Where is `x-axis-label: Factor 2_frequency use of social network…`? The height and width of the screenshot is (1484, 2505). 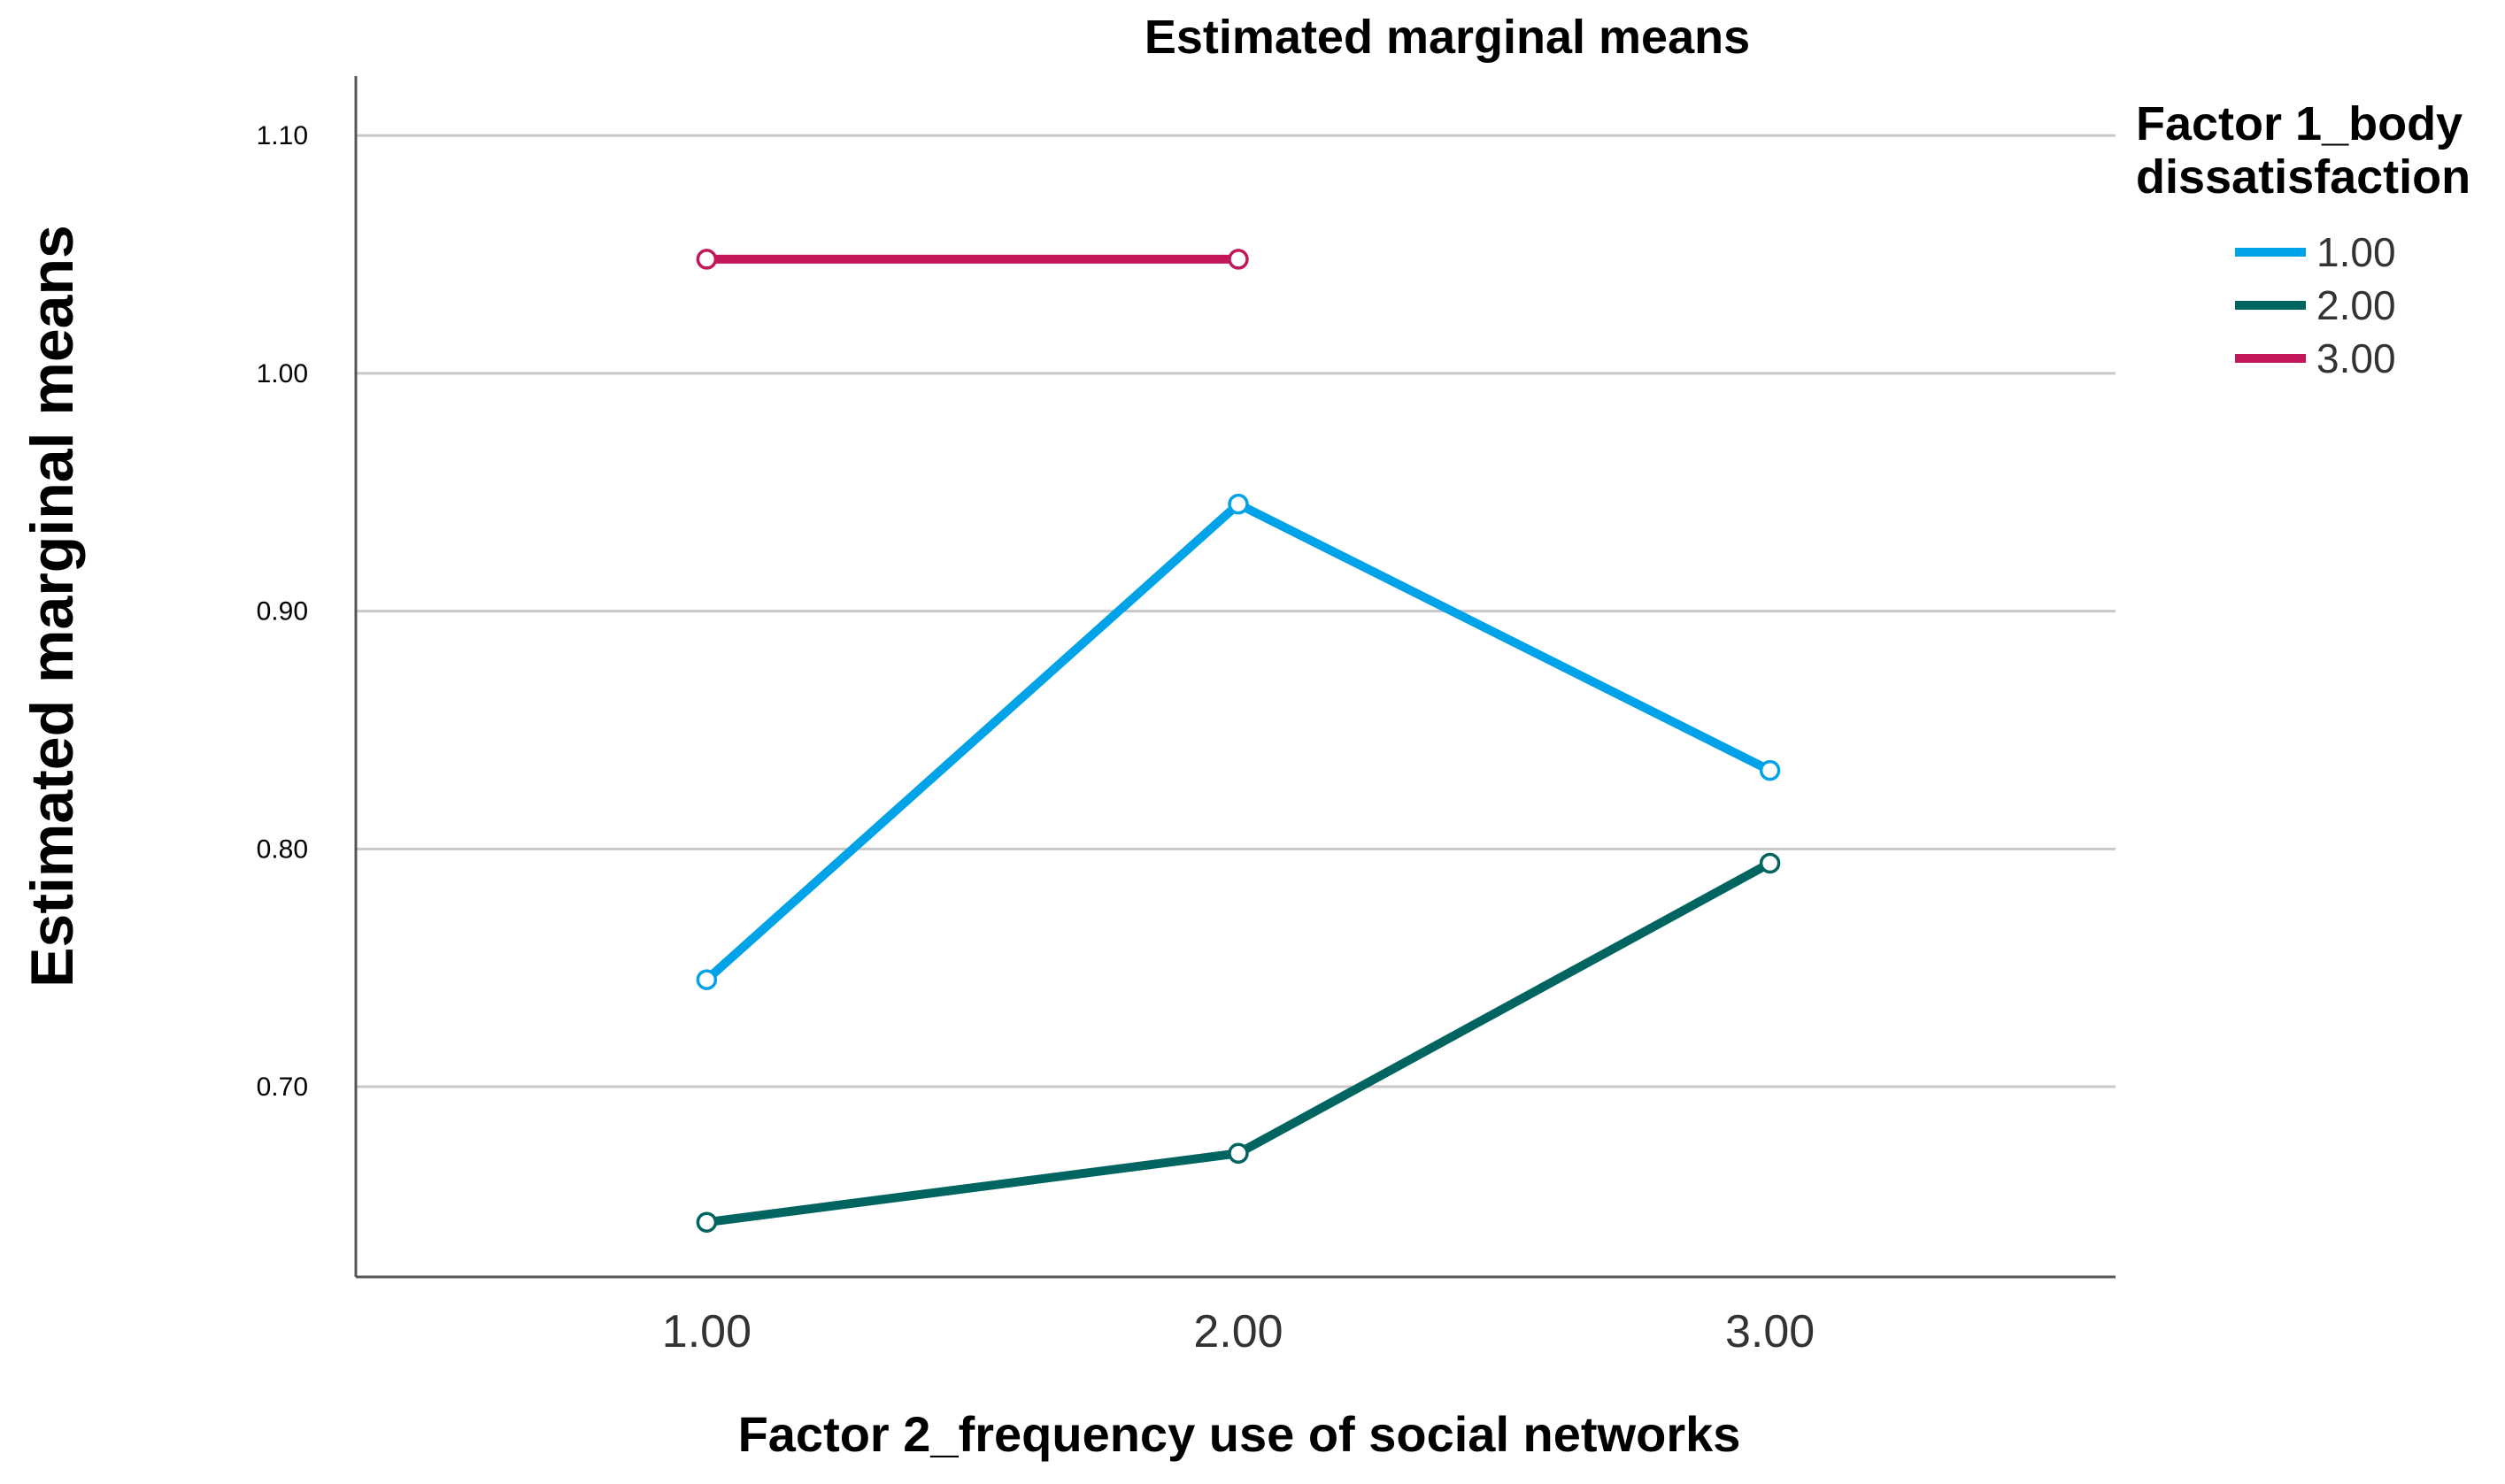 x-axis-label: Factor 2_frequency use of social network… is located at coordinates (1239, 1434).